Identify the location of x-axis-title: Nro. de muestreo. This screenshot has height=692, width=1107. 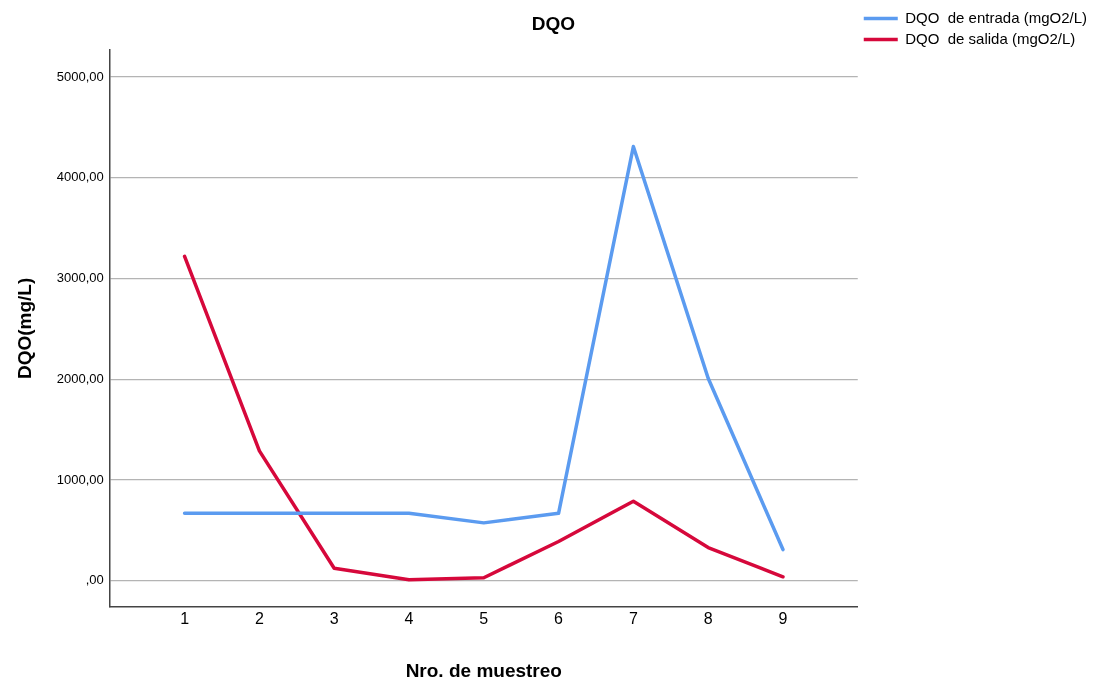
(483, 670).